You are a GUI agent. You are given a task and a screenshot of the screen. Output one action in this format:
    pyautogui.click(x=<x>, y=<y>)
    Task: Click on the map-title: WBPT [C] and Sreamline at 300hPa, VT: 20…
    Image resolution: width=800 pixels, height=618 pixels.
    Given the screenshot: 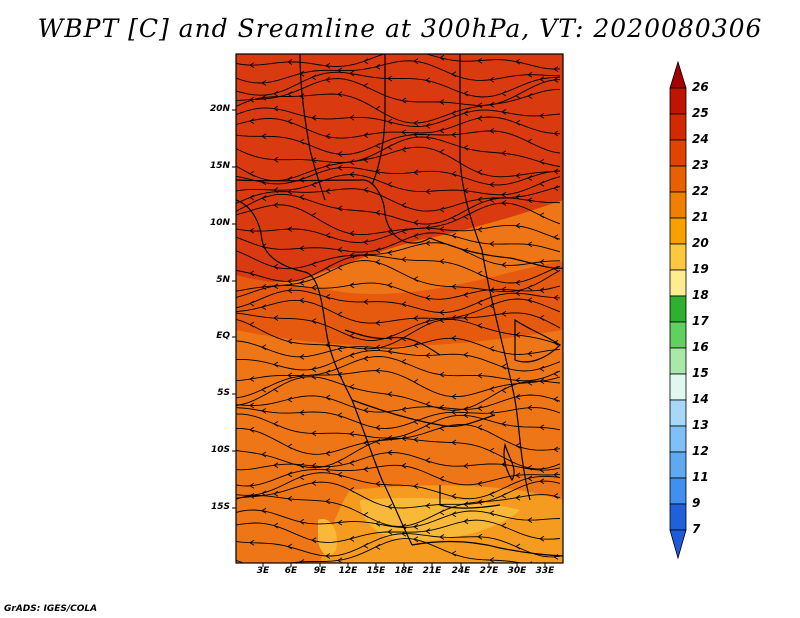 What is the action you would take?
    pyautogui.click(x=400, y=28)
    